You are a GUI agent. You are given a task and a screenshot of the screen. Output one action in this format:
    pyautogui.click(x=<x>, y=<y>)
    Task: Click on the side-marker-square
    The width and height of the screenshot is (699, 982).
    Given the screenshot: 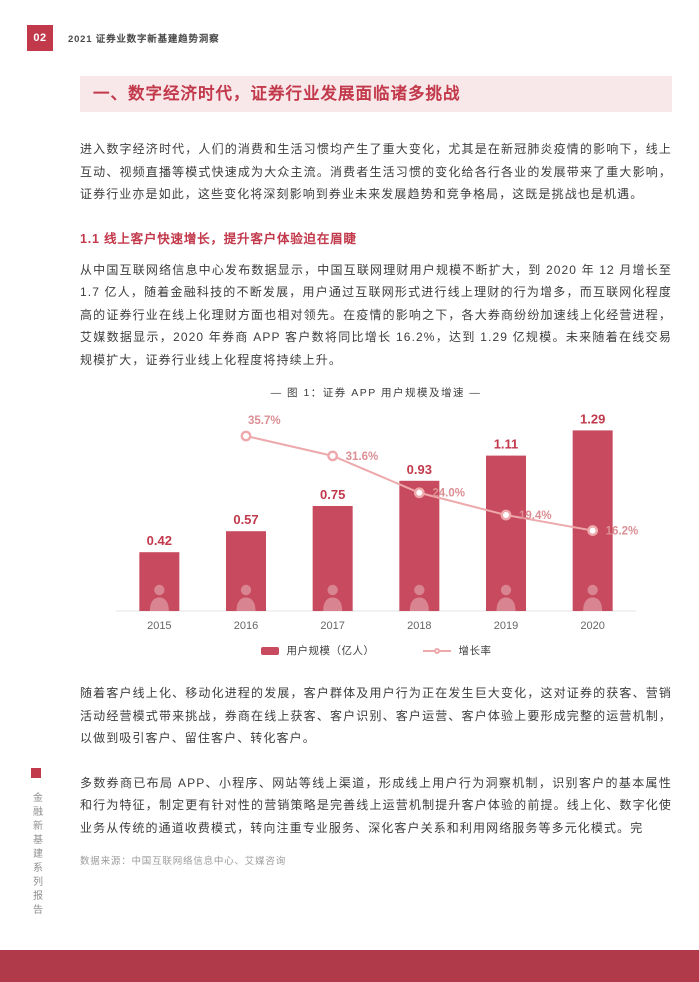 What is the action you would take?
    pyautogui.click(x=36, y=773)
    